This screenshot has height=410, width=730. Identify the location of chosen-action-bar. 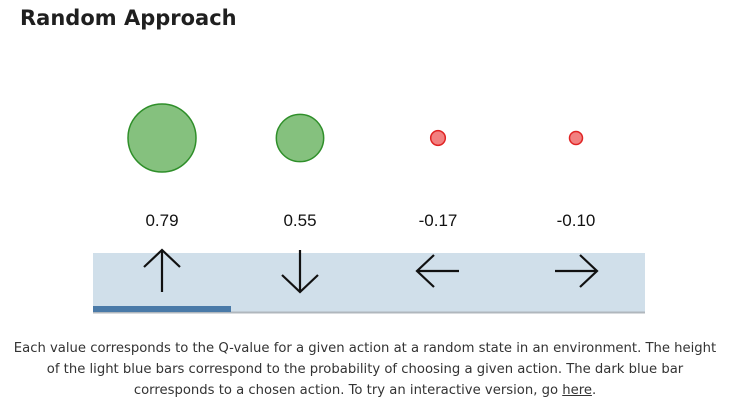
(162, 309).